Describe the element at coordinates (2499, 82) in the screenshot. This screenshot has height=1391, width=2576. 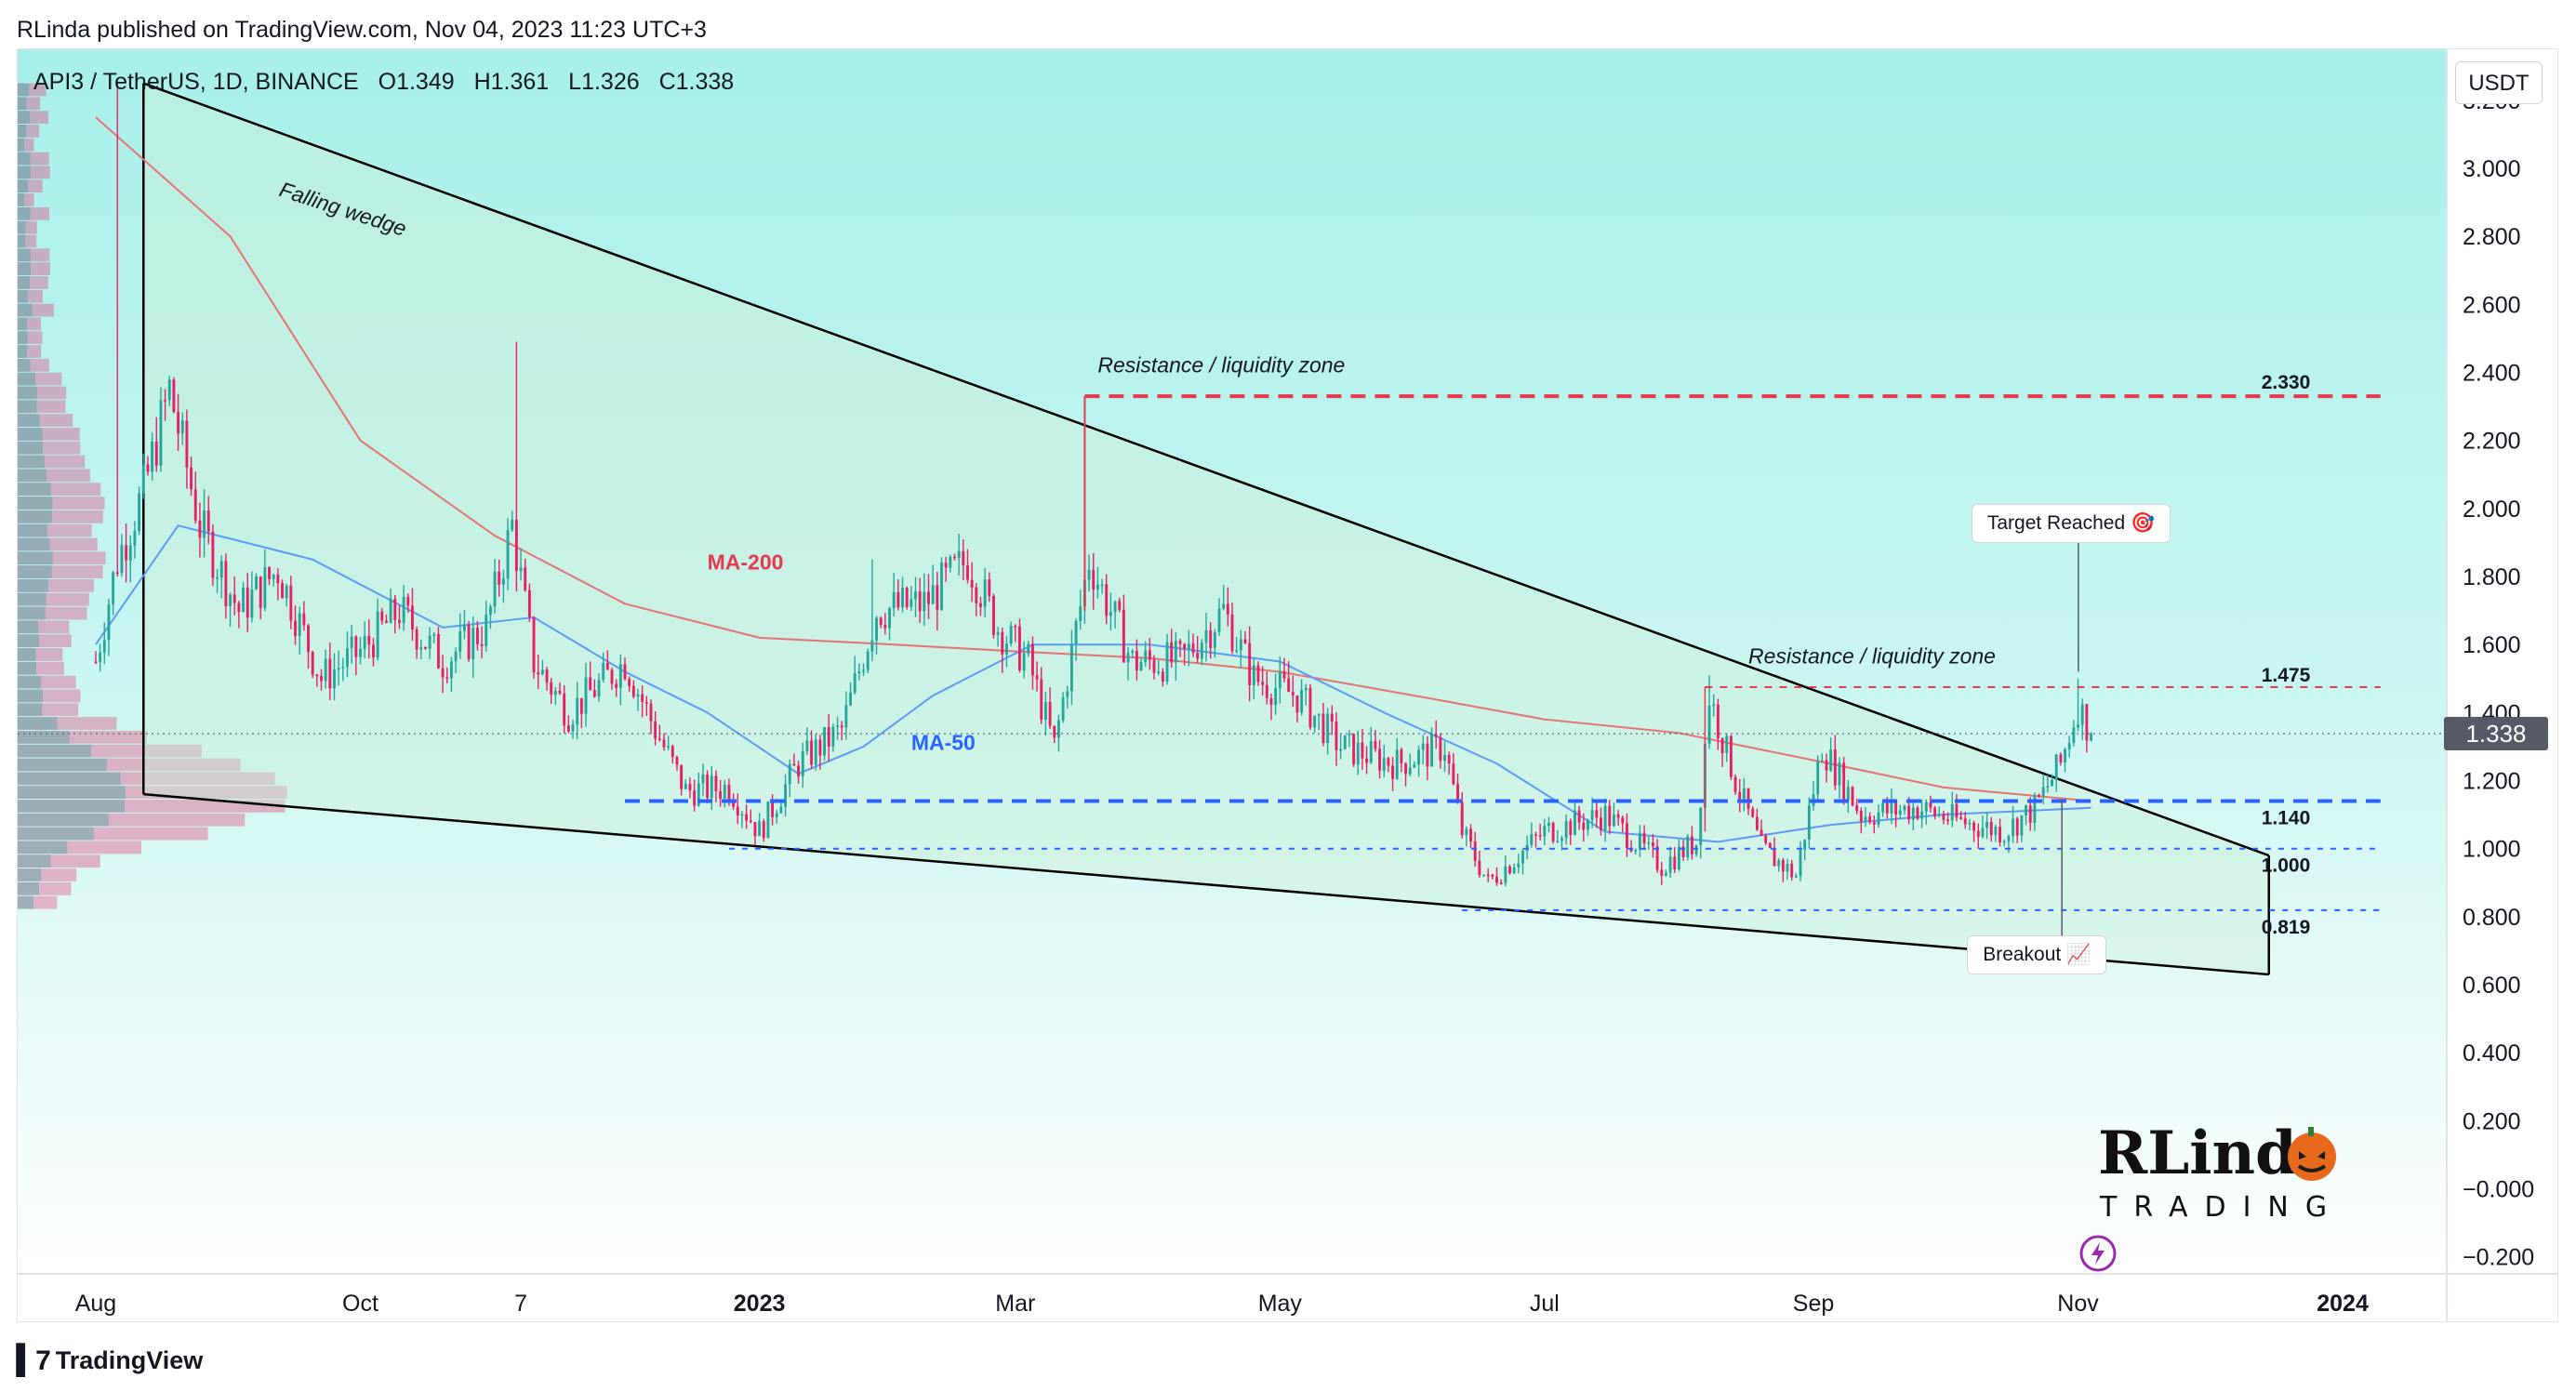
I see `currency-button: USDT` at that location.